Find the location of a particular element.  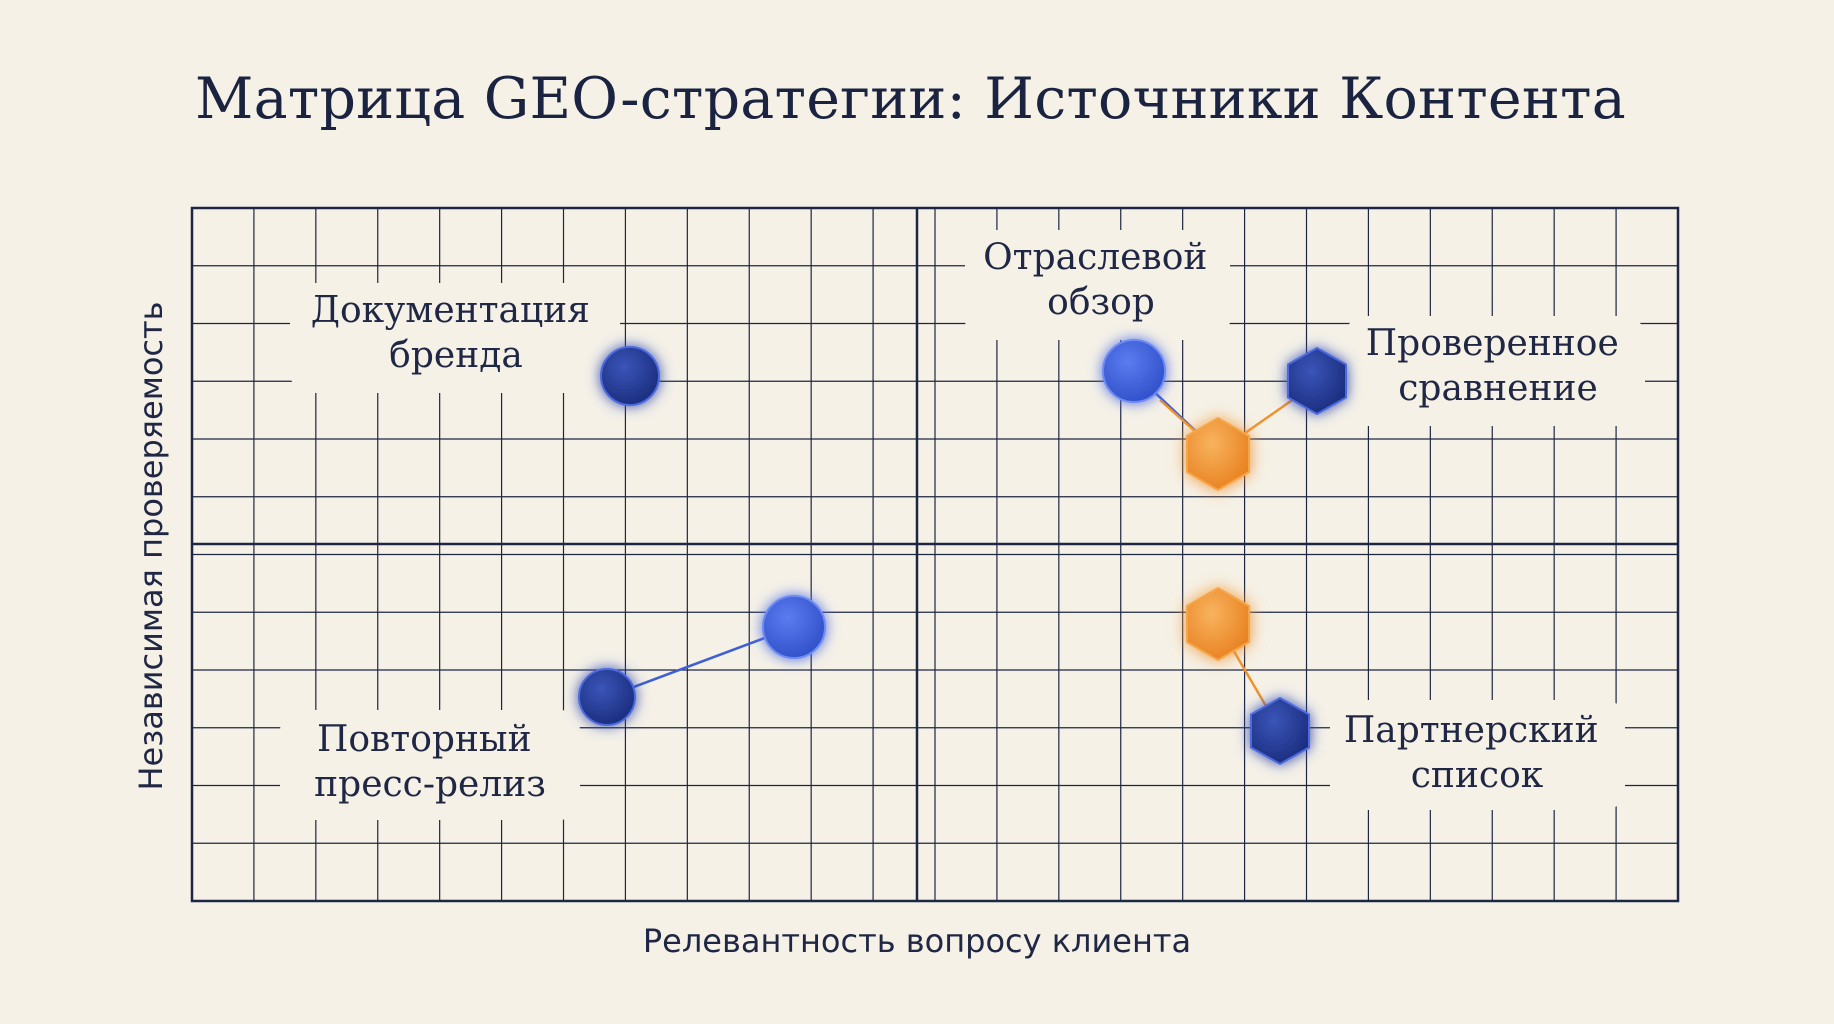

label-industry-review-line1: Отраслевой is located at coordinates (1095, 257).